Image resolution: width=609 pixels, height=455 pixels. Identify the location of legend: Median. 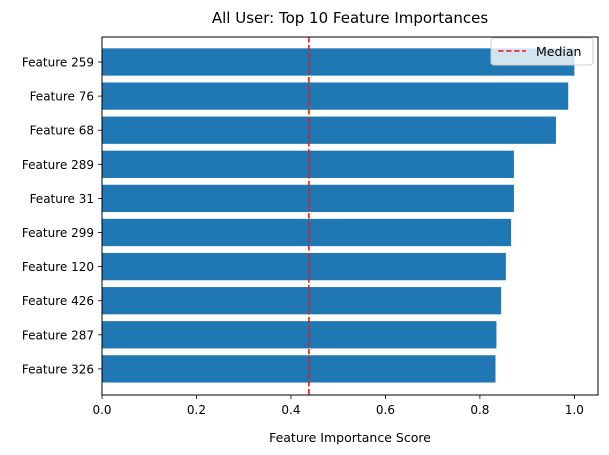
(542, 51).